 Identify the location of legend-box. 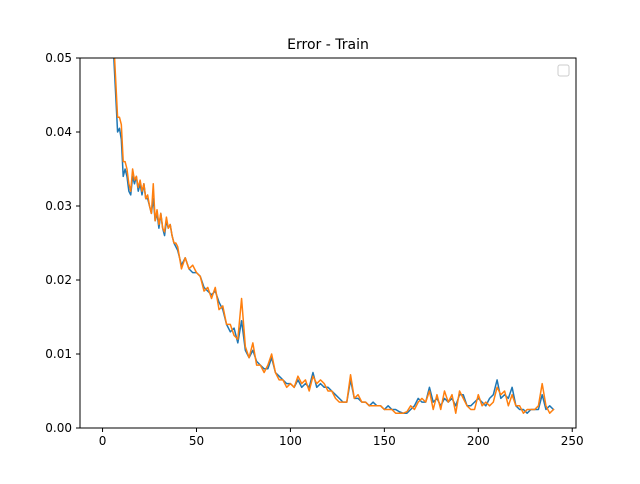
(563, 70).